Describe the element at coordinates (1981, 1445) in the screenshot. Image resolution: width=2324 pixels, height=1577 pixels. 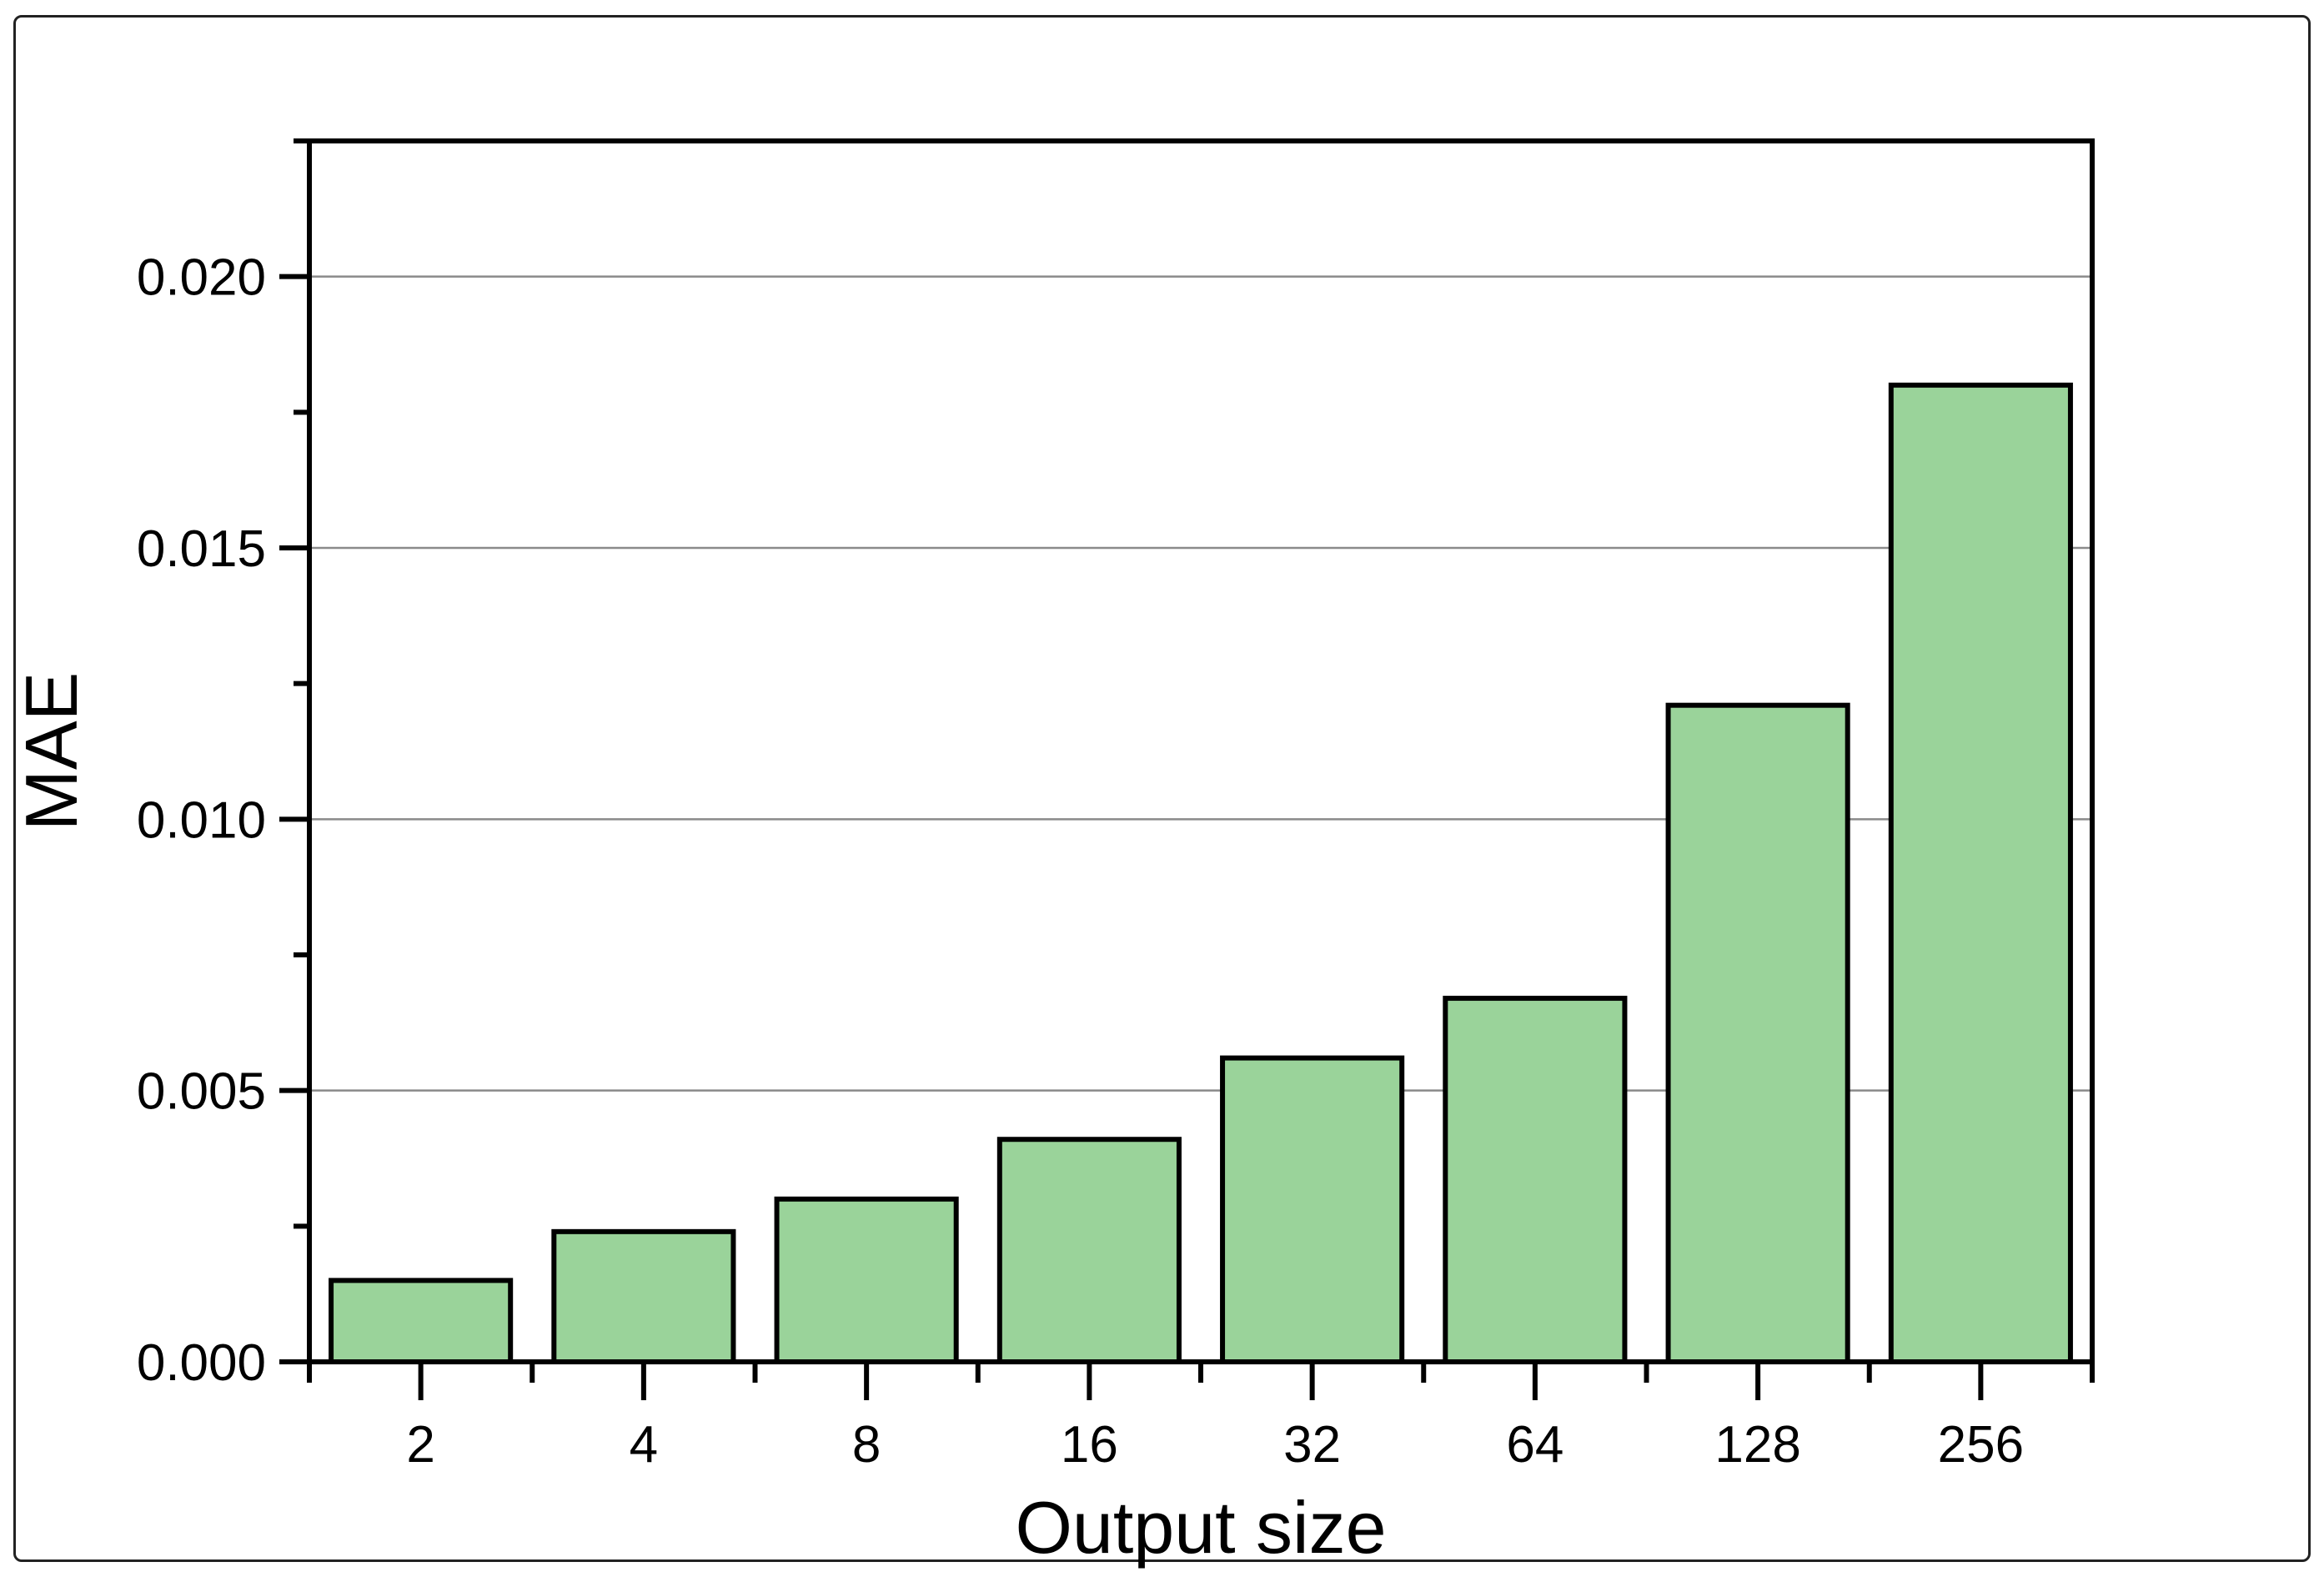
I see `x-tick-label: 256` at that location.